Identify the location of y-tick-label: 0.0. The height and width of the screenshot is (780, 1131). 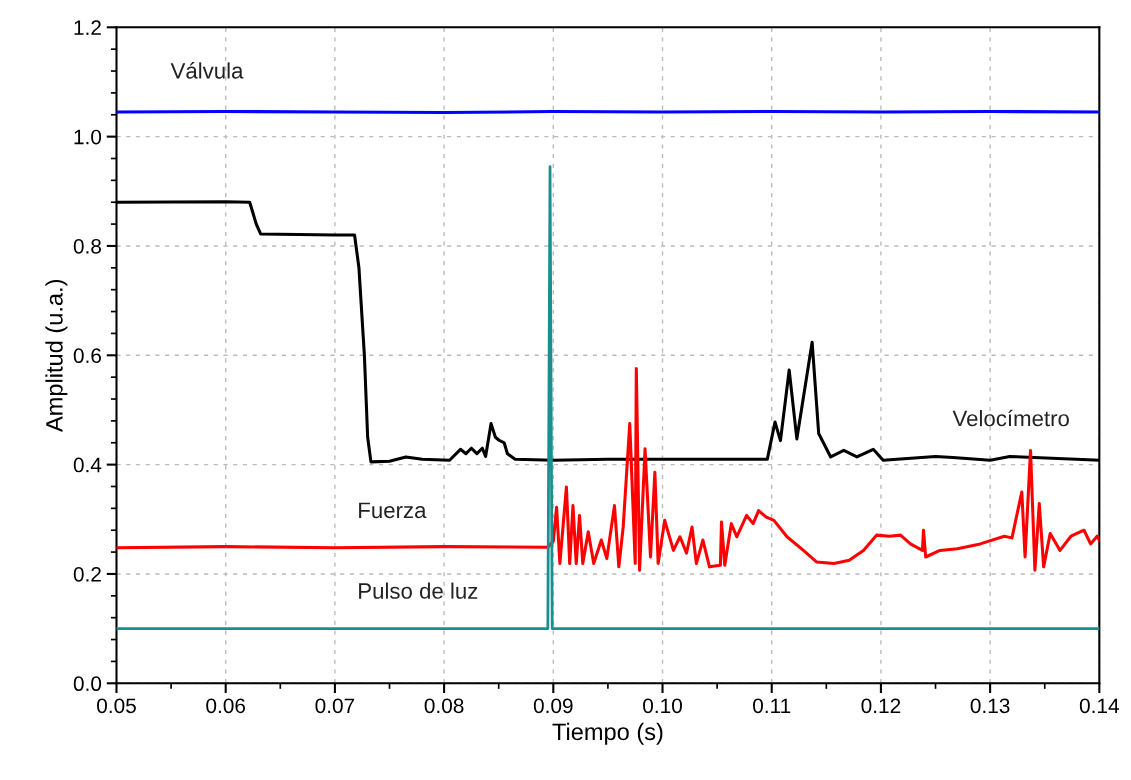
(87, 684).